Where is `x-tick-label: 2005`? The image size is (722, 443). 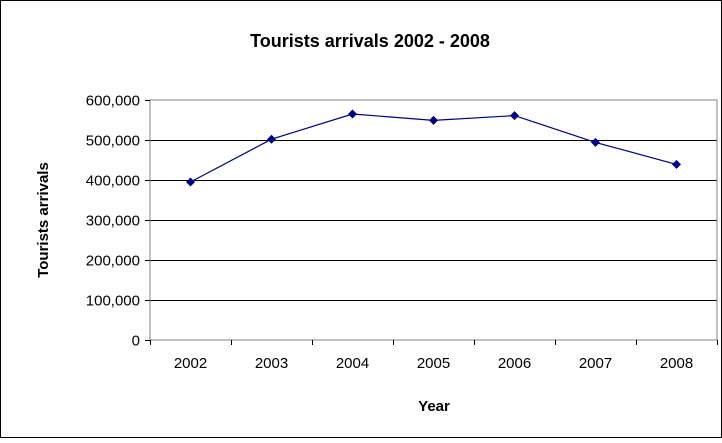 x-tick-label: 2005 is located at coordinates (433, 363).